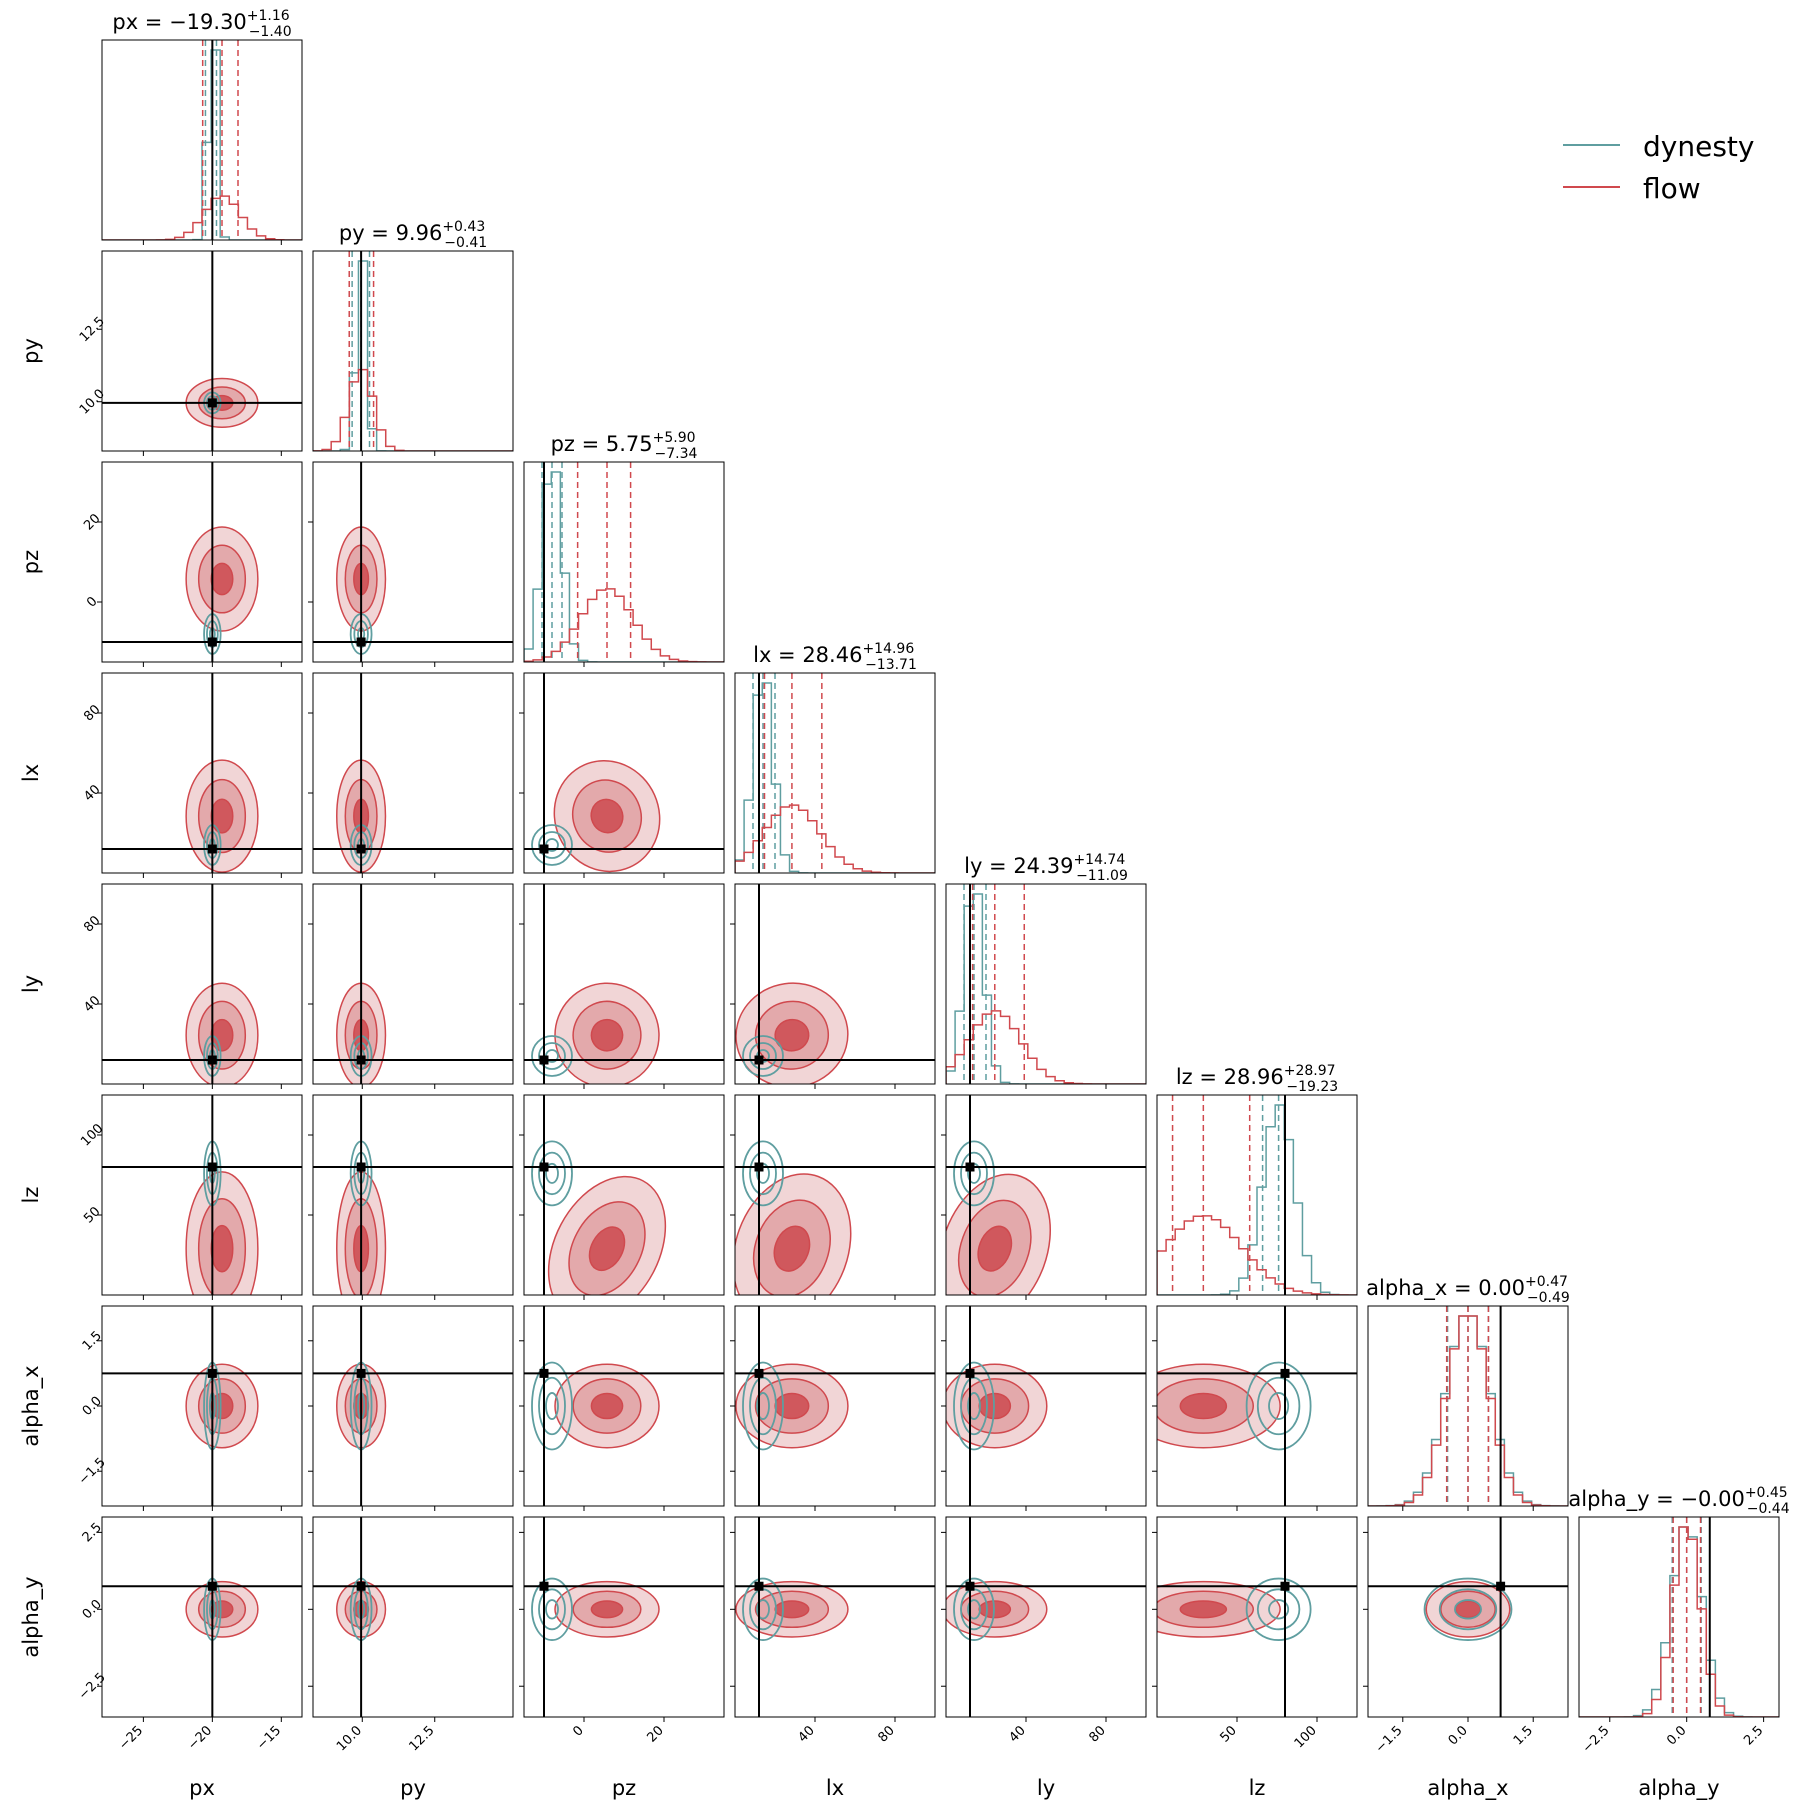  What do you see at coordinates (1678, 1788) in the screenshot?
I see `x-axis-label-alpha_y: alpha_y` at bounding box center [1678, 1788].